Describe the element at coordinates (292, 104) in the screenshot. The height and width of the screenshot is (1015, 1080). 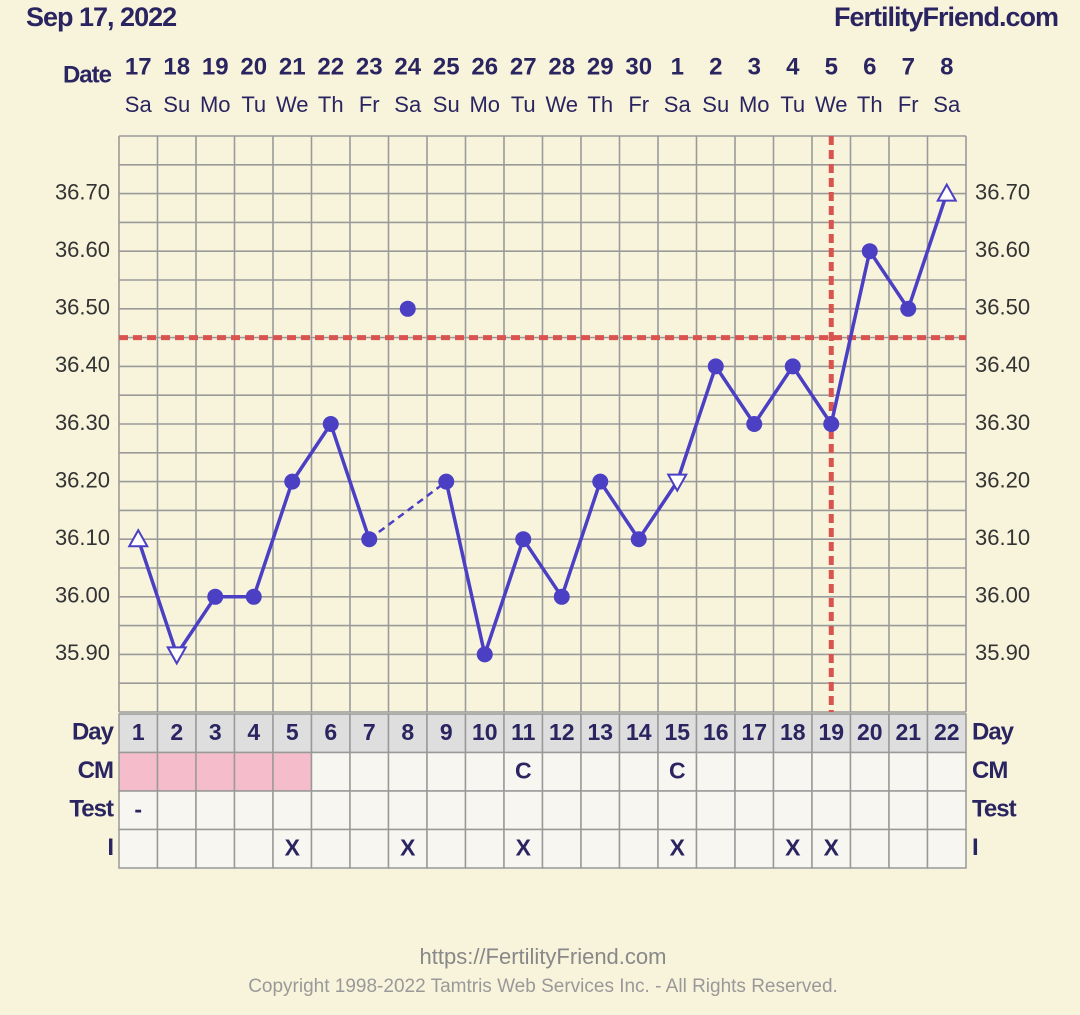
I see `weekday-label: We` at that location.